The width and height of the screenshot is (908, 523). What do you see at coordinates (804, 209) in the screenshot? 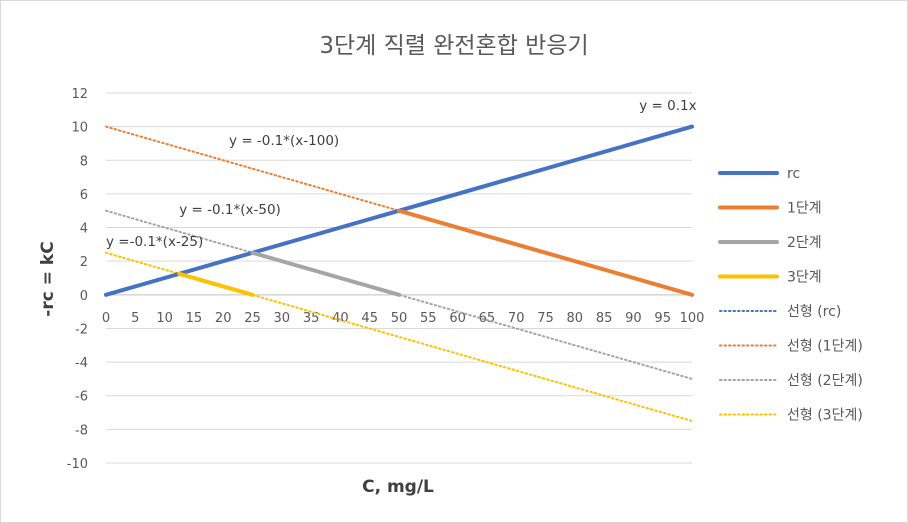
I see `legend-label: 1단계` at bounding box center [804, 209].